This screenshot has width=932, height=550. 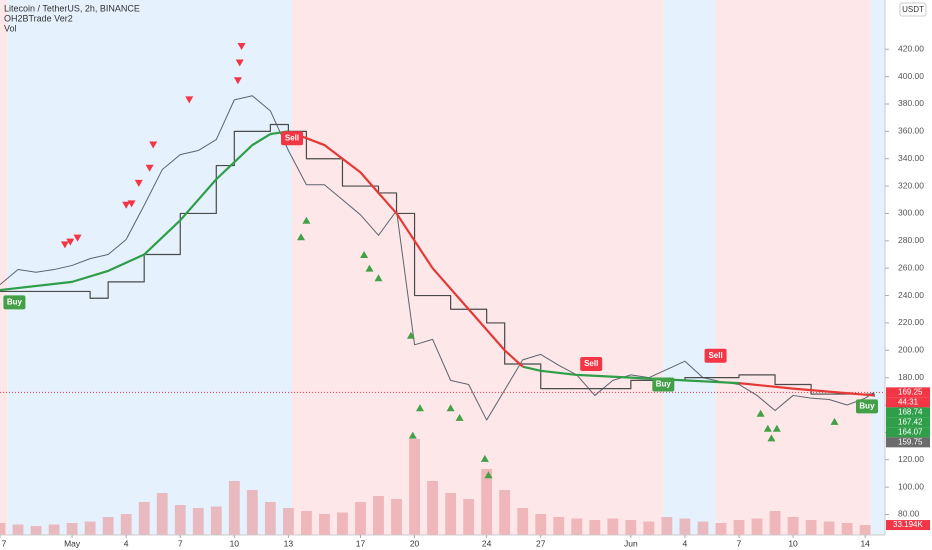 I want to click on signal-region, so click(x=689, y=267).